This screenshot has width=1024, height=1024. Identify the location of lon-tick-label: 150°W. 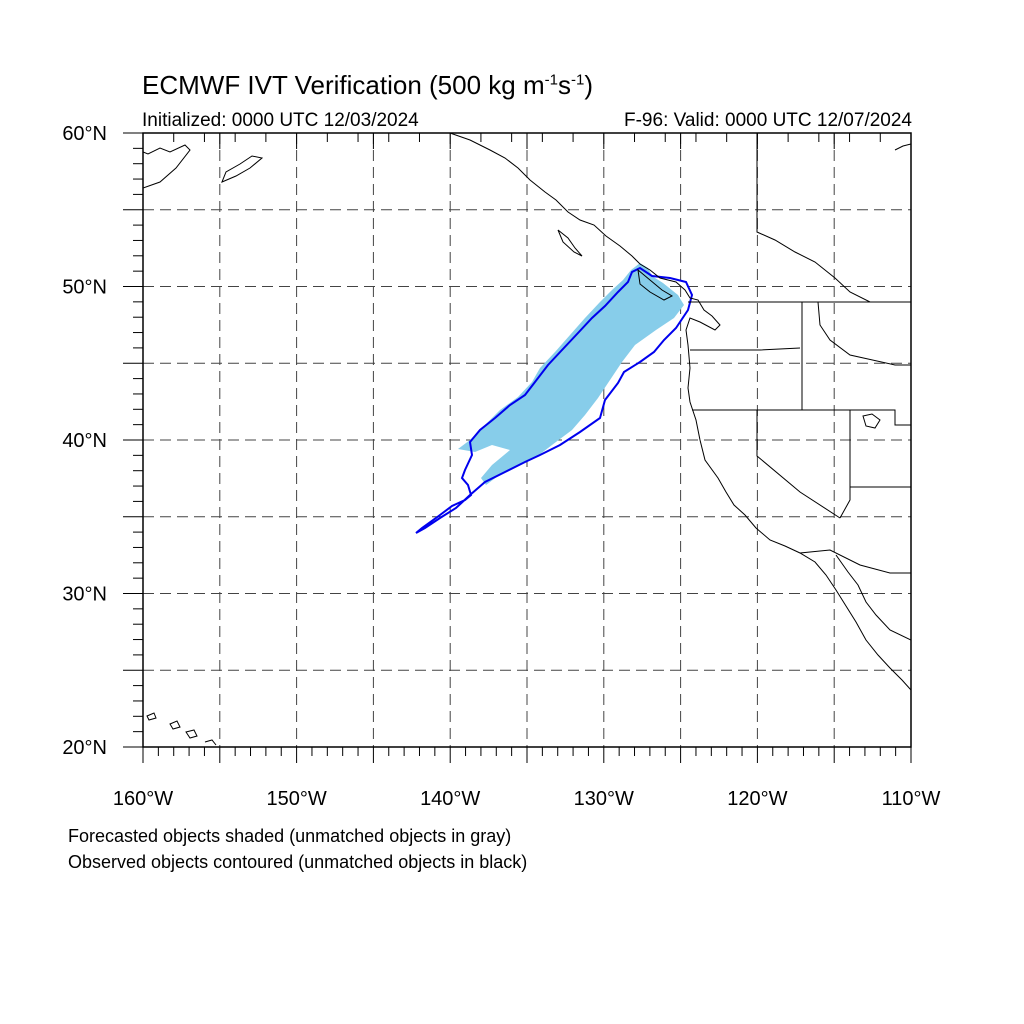
(296, 799).